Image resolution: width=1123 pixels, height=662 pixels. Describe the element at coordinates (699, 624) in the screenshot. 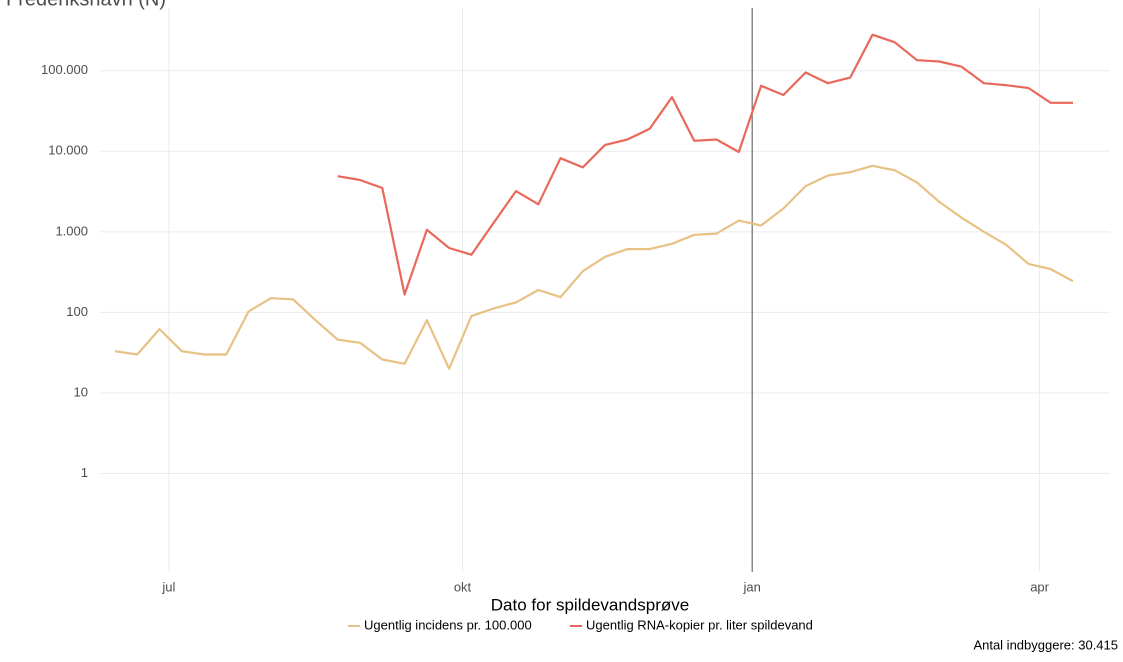

I see `legend-label: Ugentlig RNA-kopier pr. liter spildevand` at that location.